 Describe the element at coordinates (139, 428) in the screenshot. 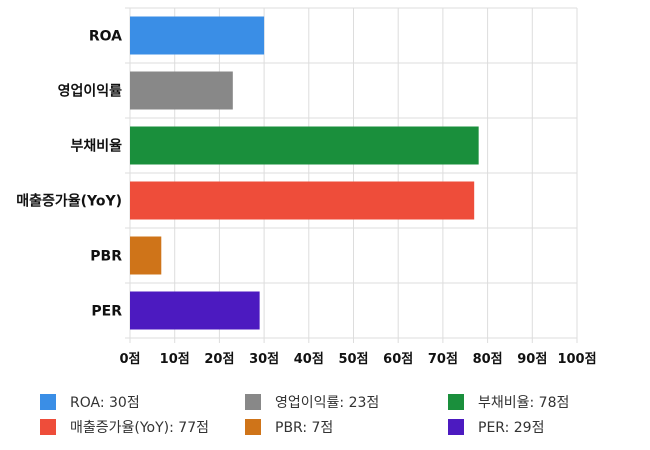

I see `legend-label-revenue-growth: 매출증가율(YoY): 77점` at that location.